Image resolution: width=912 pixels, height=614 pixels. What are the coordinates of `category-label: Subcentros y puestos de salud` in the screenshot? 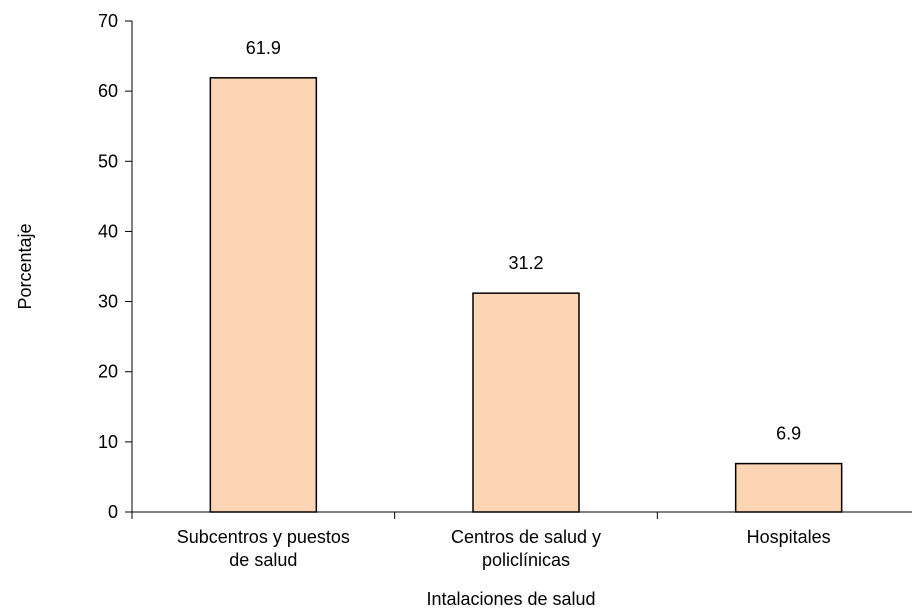 It's located at (263, 548).